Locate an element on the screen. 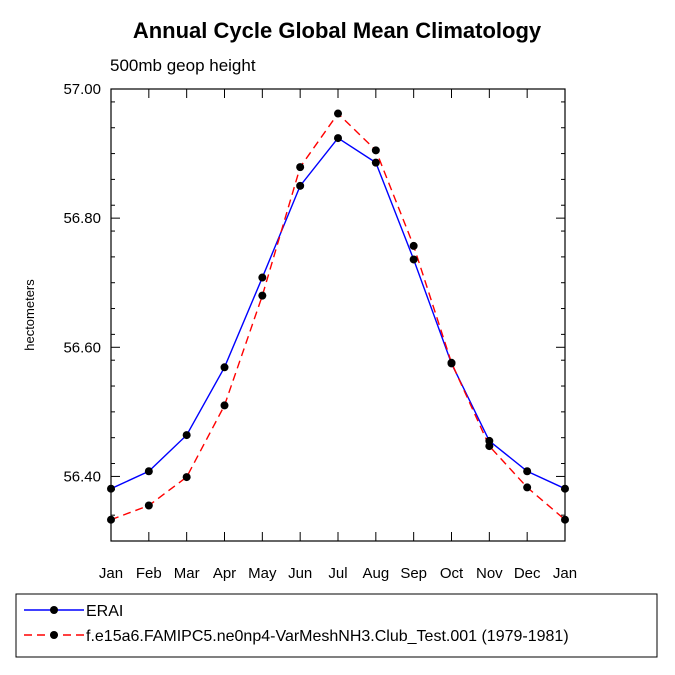 The image size is (675, 675). x-tick-label: Jul is located at coordinates (337, 573).